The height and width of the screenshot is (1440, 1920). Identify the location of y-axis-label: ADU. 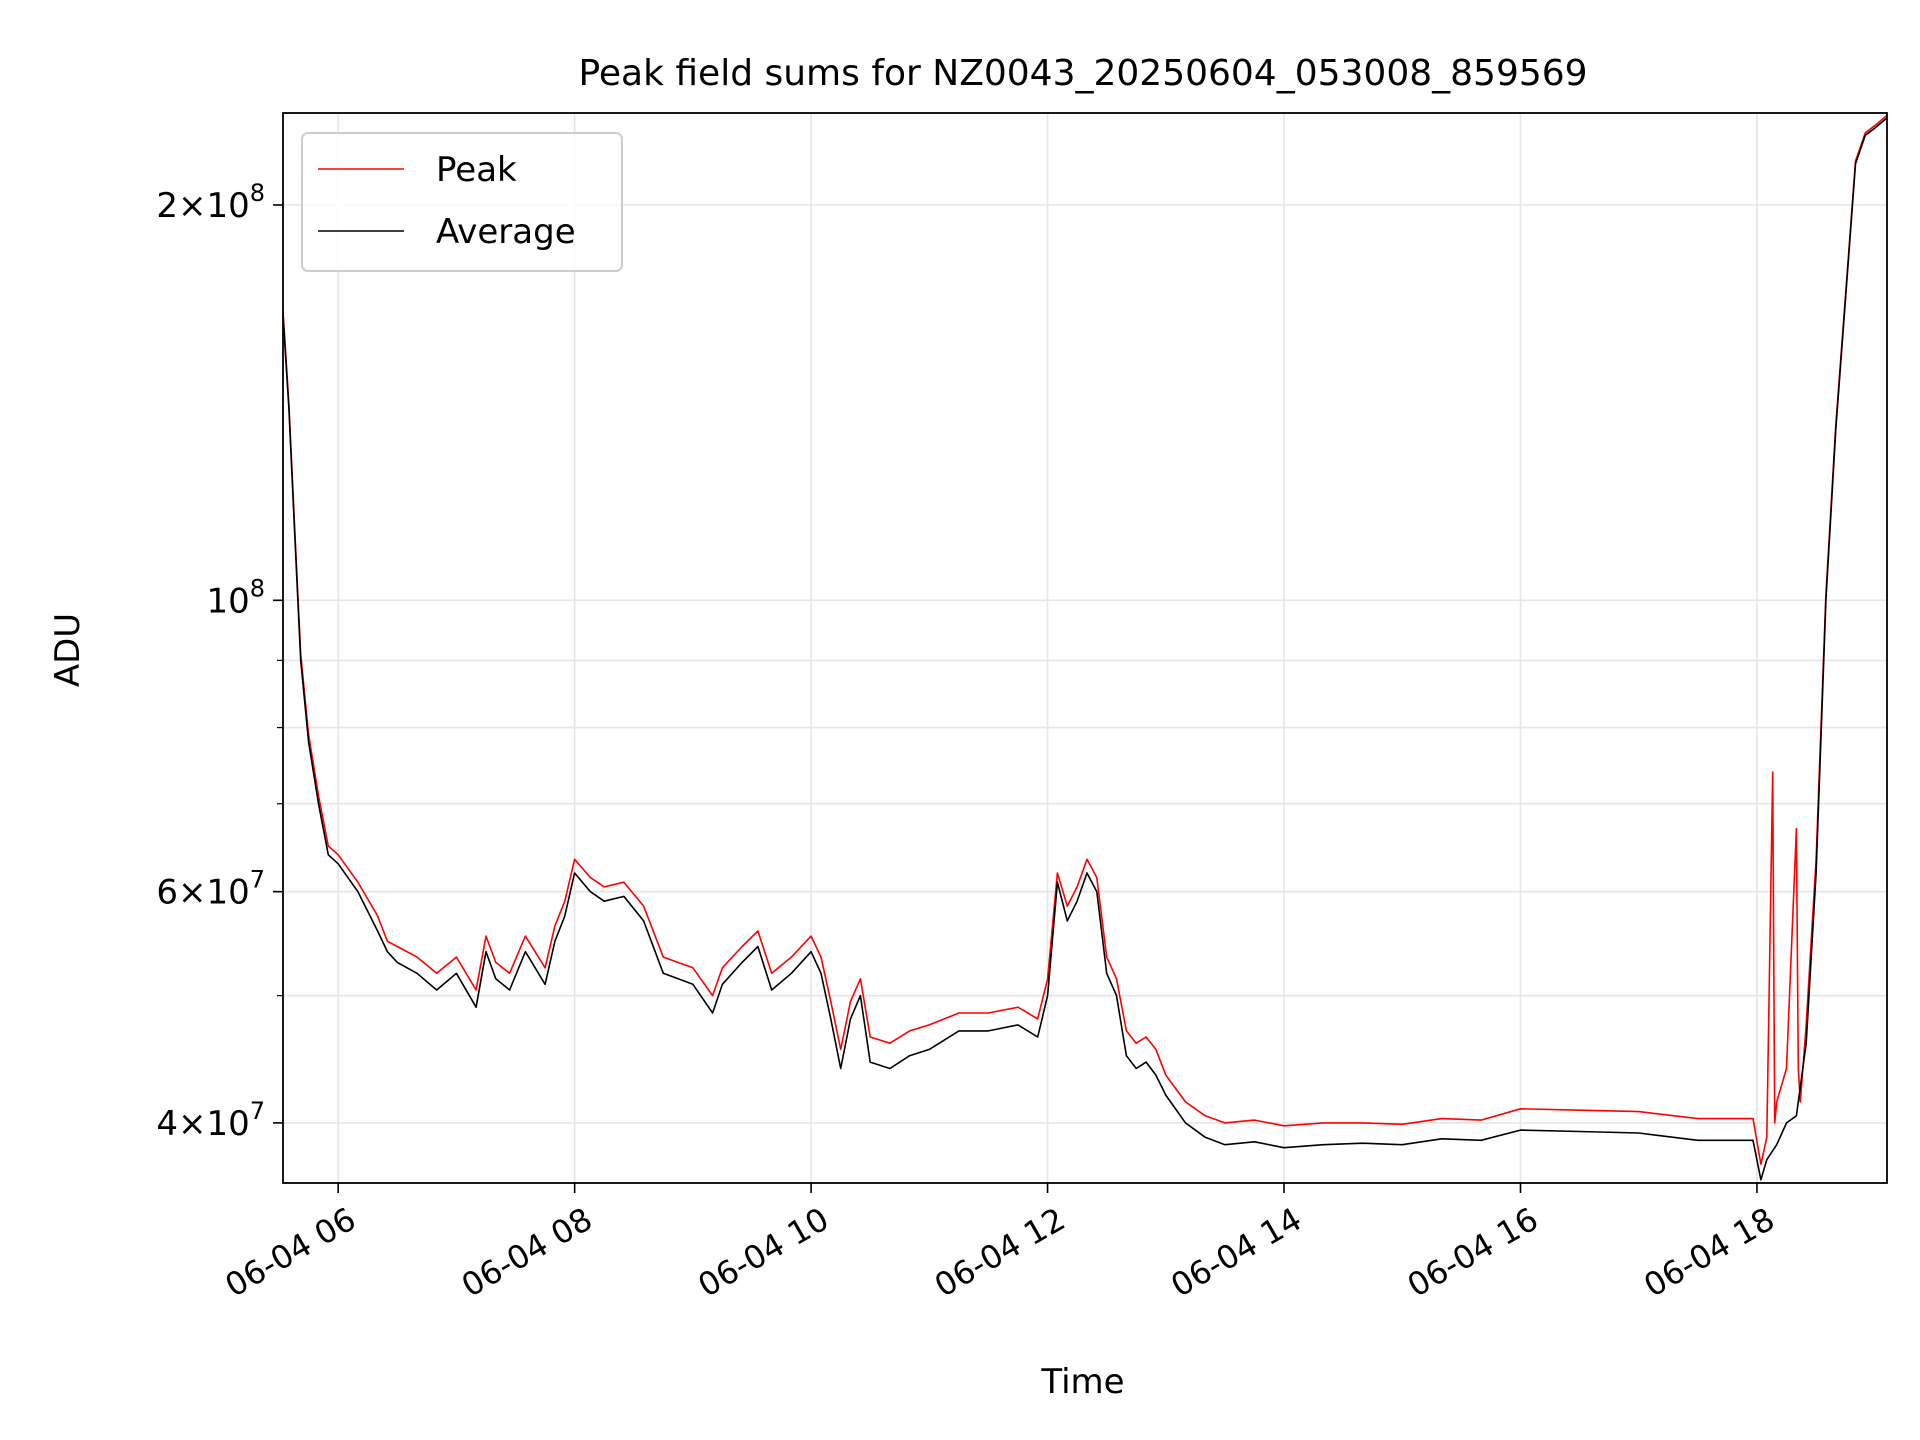
(68, 650).